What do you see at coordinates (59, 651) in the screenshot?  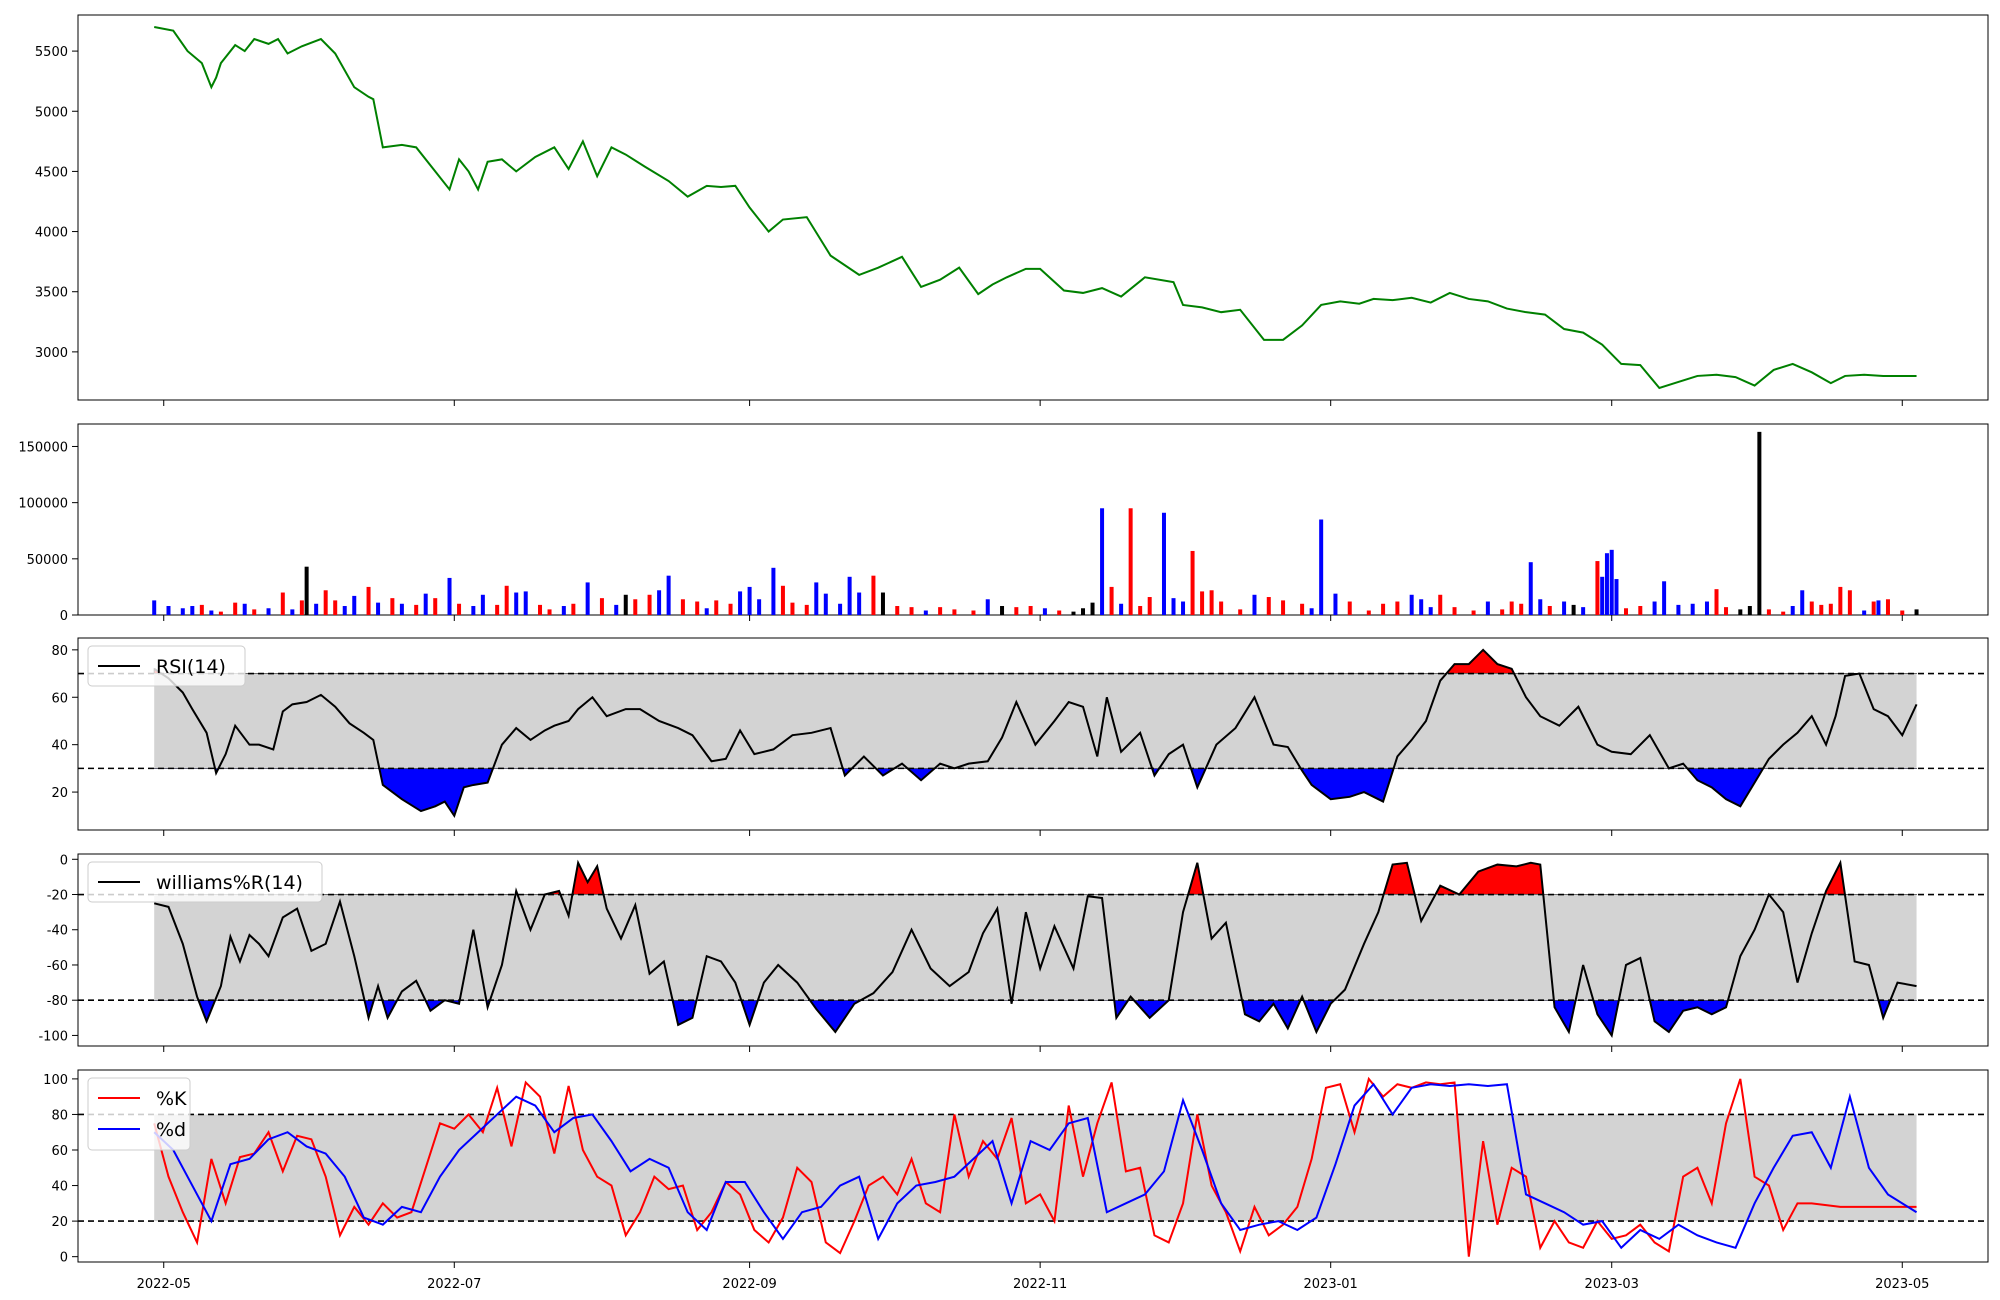 I see `y-tick-label: 80` at bounding box center [59, 651].